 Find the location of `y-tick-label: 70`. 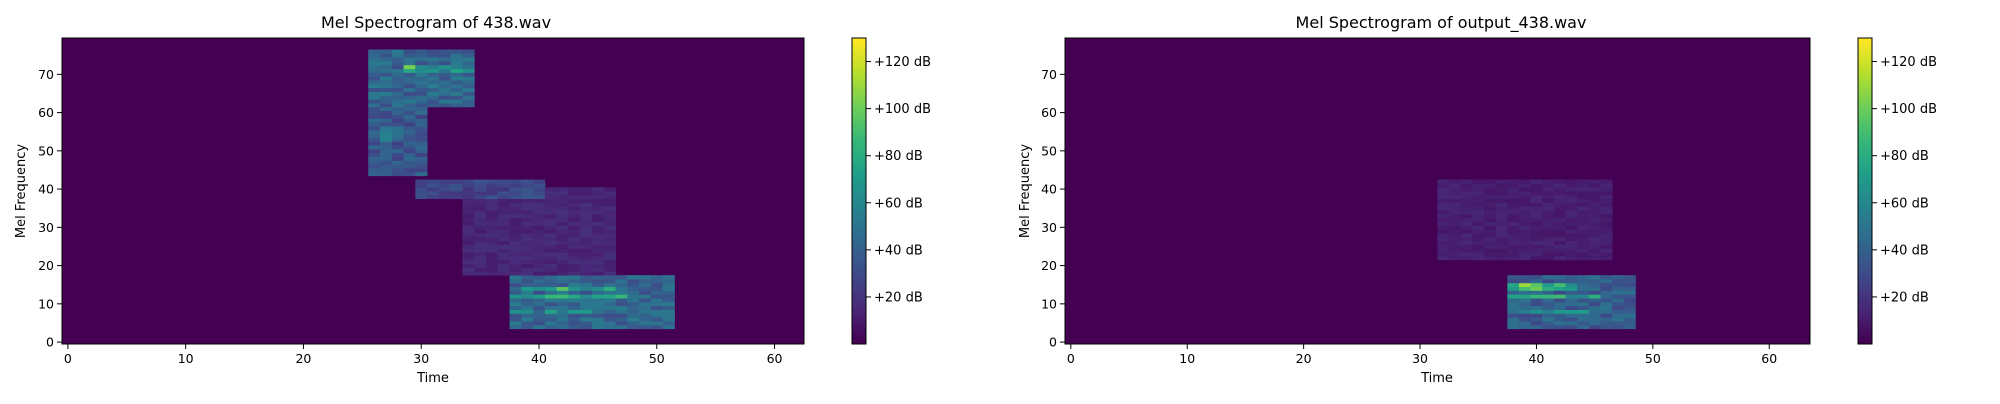

y-tick-label: 70 is located at coordinates (1049, 74).